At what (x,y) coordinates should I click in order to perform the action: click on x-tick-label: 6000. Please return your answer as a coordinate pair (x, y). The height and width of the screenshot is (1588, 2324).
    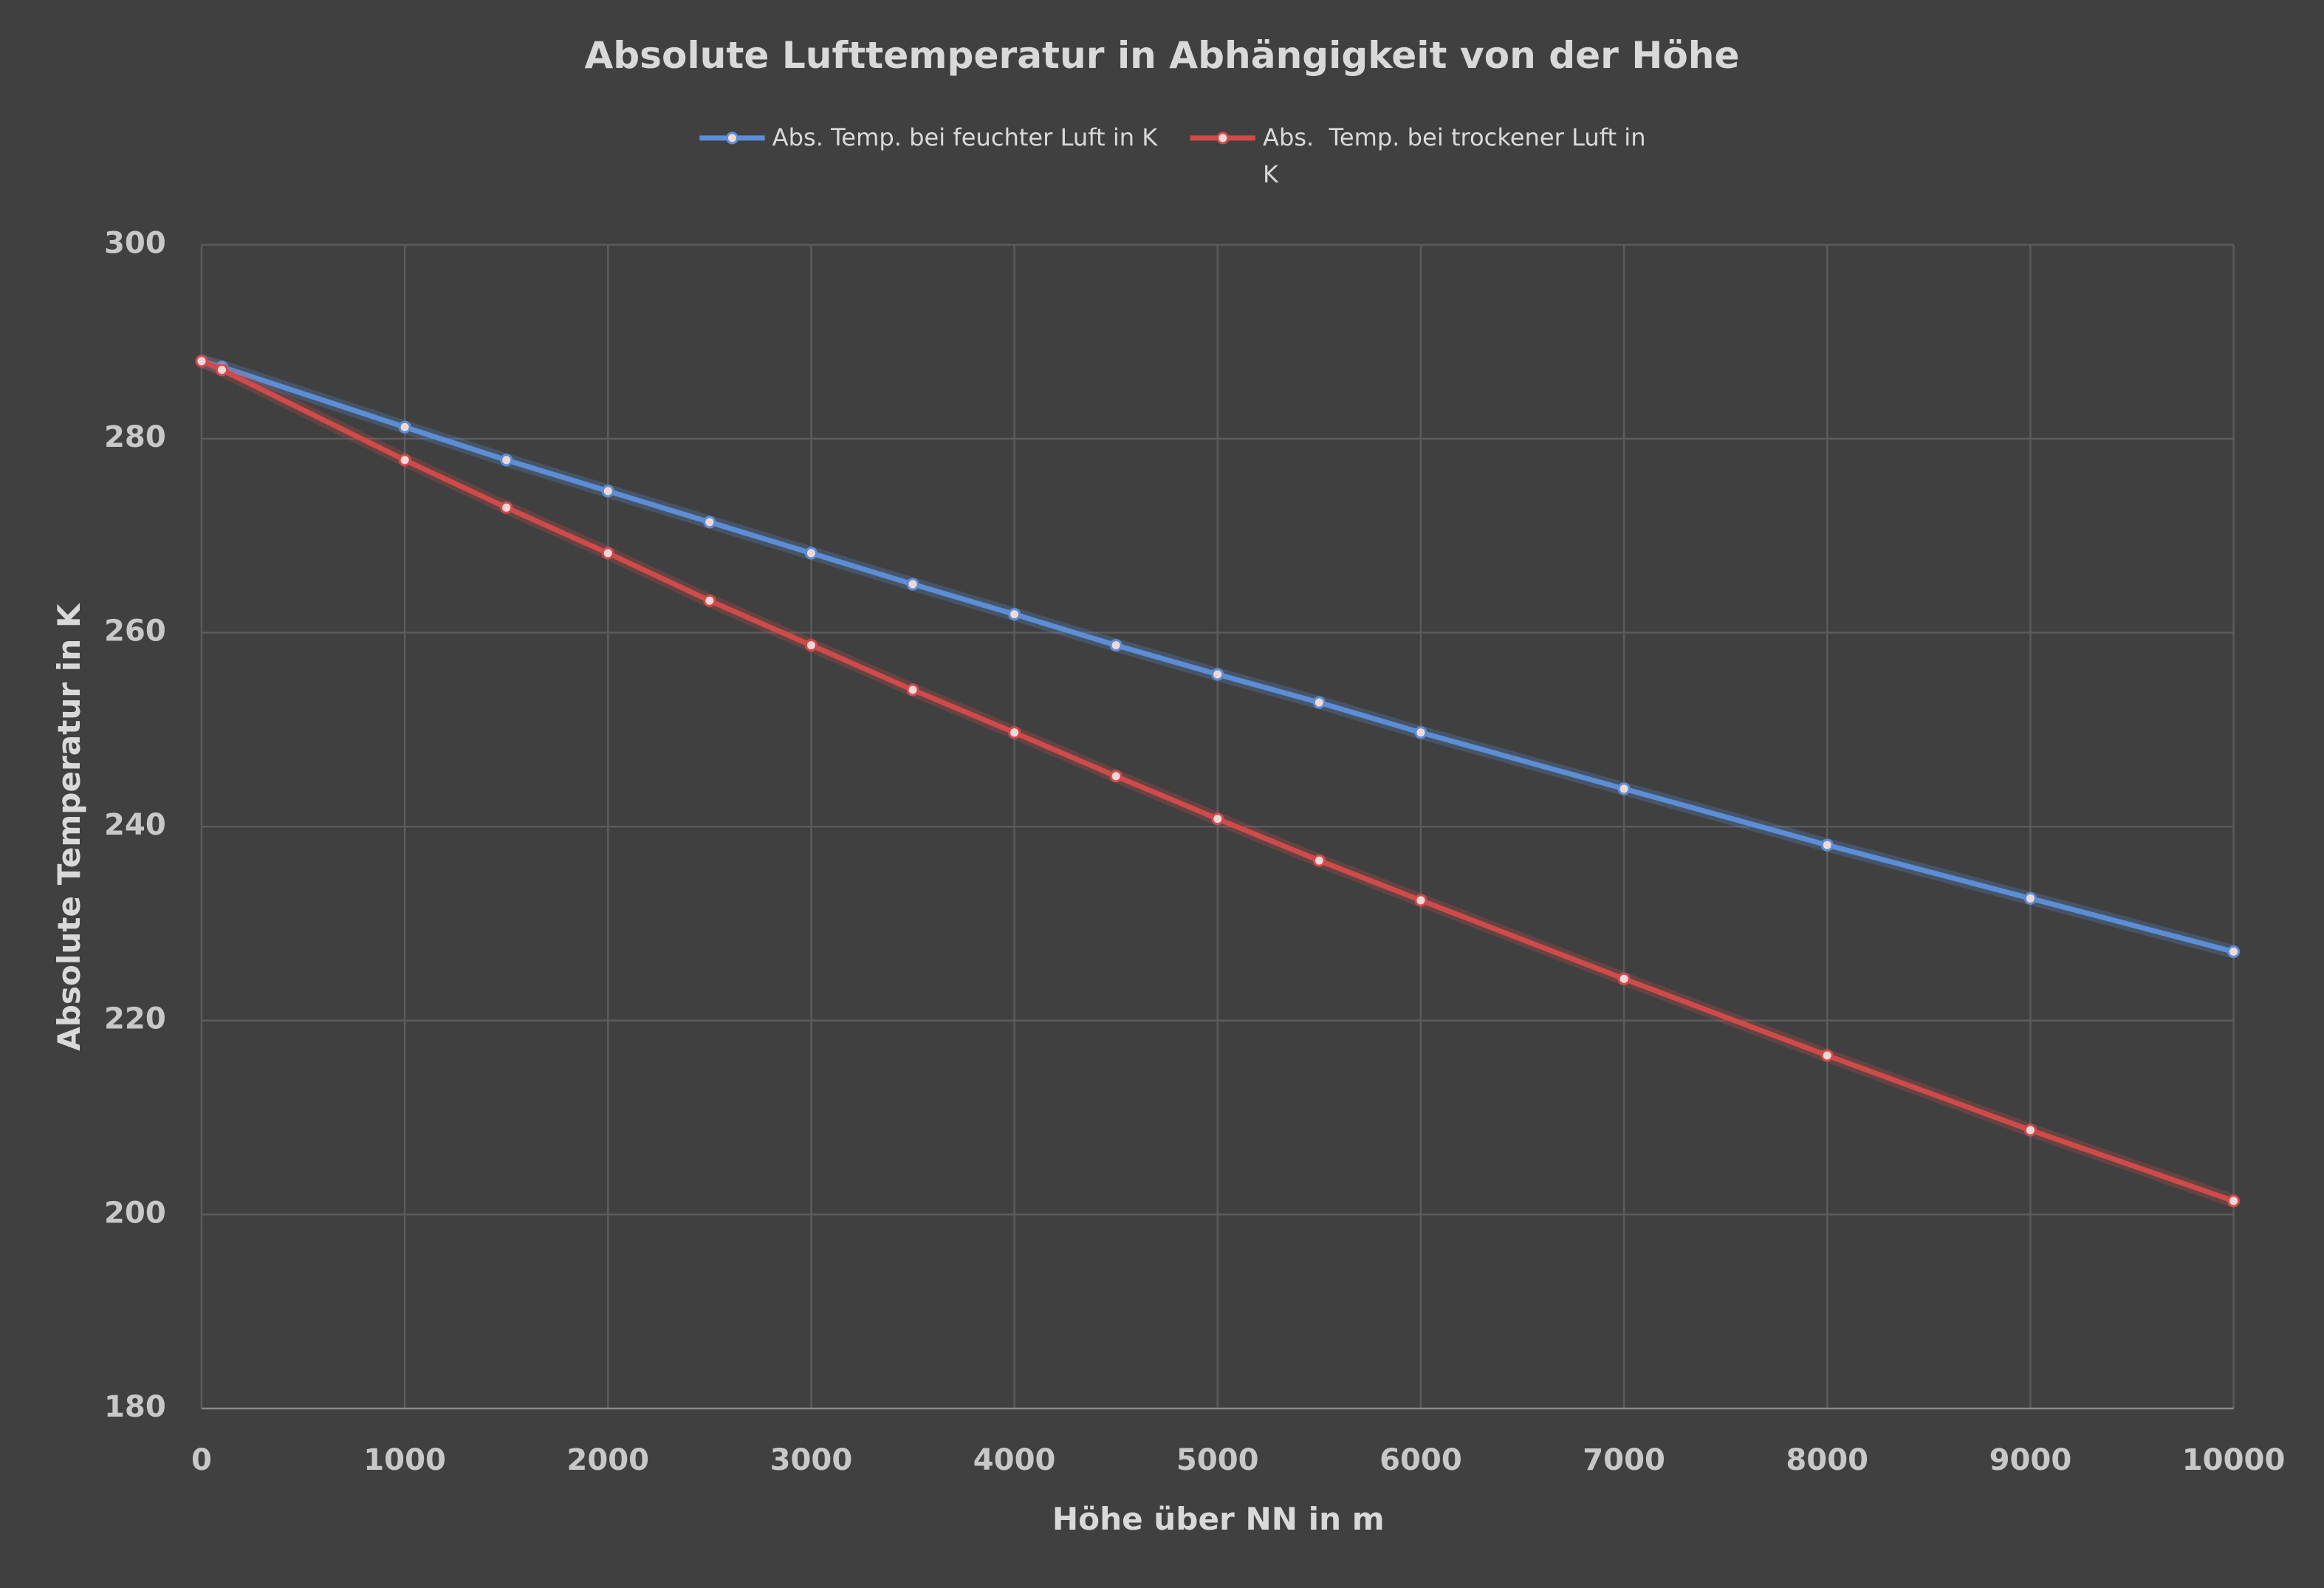
    Looking at the image, I should click on (1421, 1460).